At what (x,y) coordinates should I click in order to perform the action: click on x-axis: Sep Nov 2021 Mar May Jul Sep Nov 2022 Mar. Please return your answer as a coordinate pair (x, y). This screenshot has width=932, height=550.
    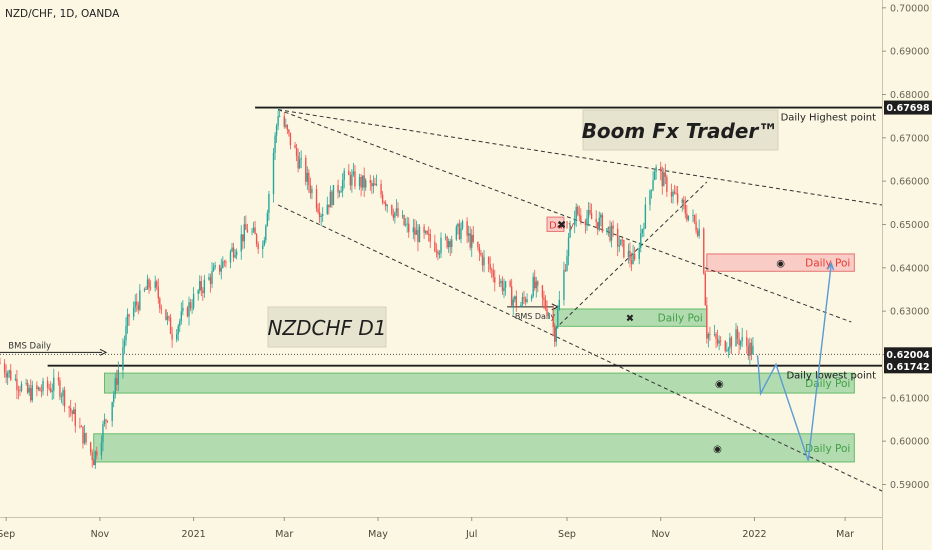
    Looking at the image, I should click on (427, 528).